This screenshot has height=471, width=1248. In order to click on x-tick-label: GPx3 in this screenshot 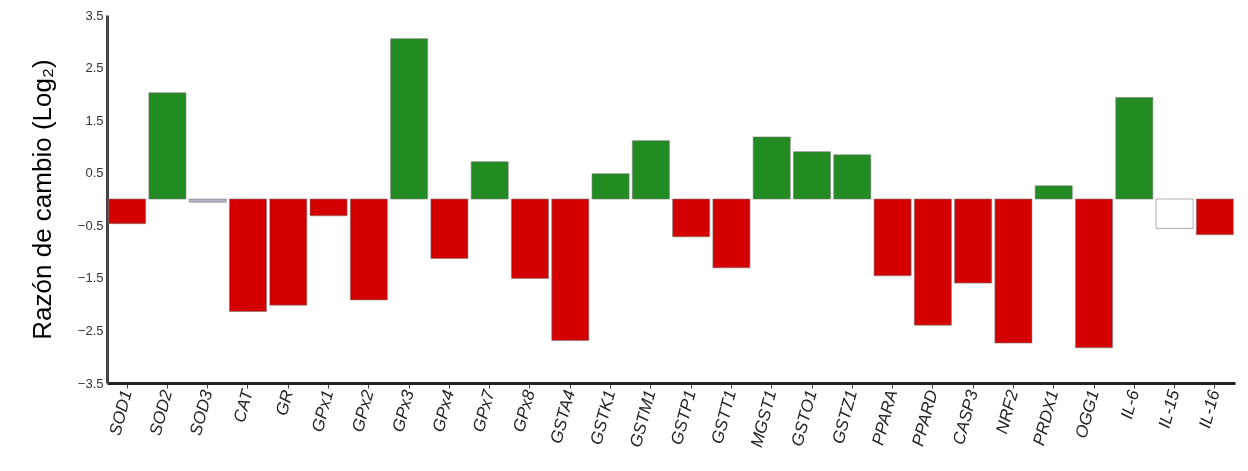, I will do `click(403, 410)`.